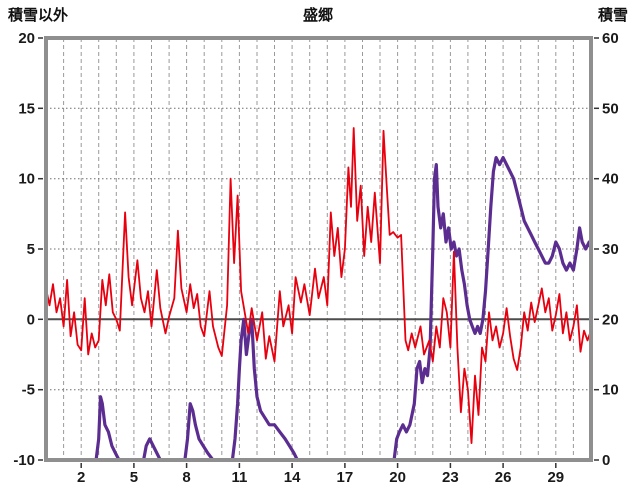  I want to click on left-axis-tick-label: -10, so click(24, 460).